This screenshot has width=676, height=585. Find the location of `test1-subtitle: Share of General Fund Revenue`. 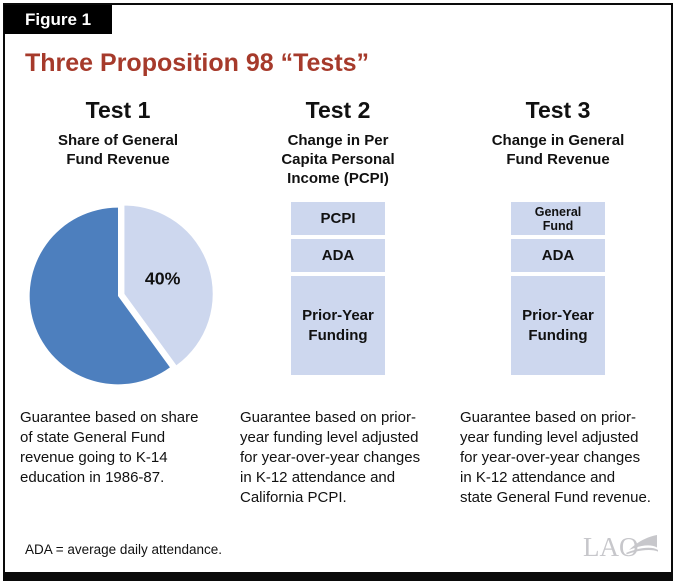

test1-subtitle: Share of General Fund Revenue is located at coordinates (118, 150).